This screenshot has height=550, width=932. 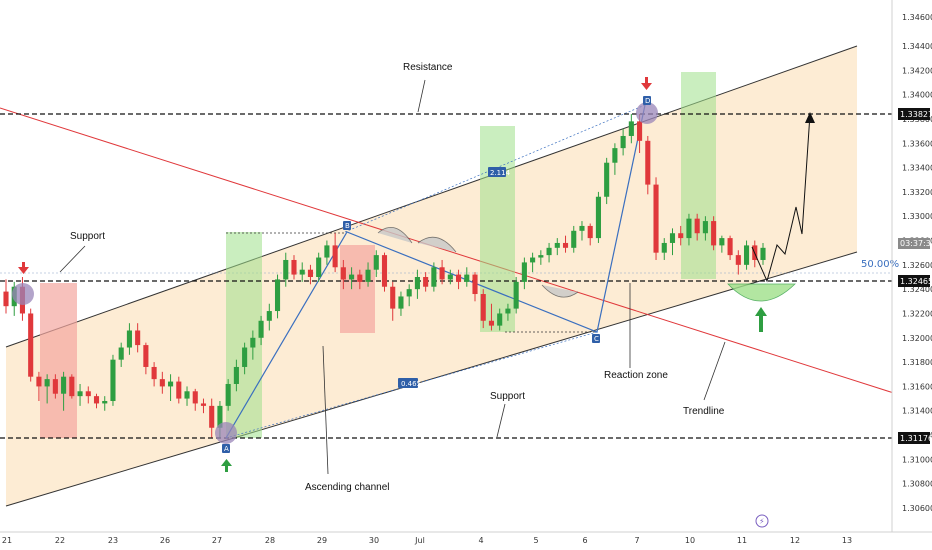 I want to click on pivot-circle-left, so click(x=23, y=294).